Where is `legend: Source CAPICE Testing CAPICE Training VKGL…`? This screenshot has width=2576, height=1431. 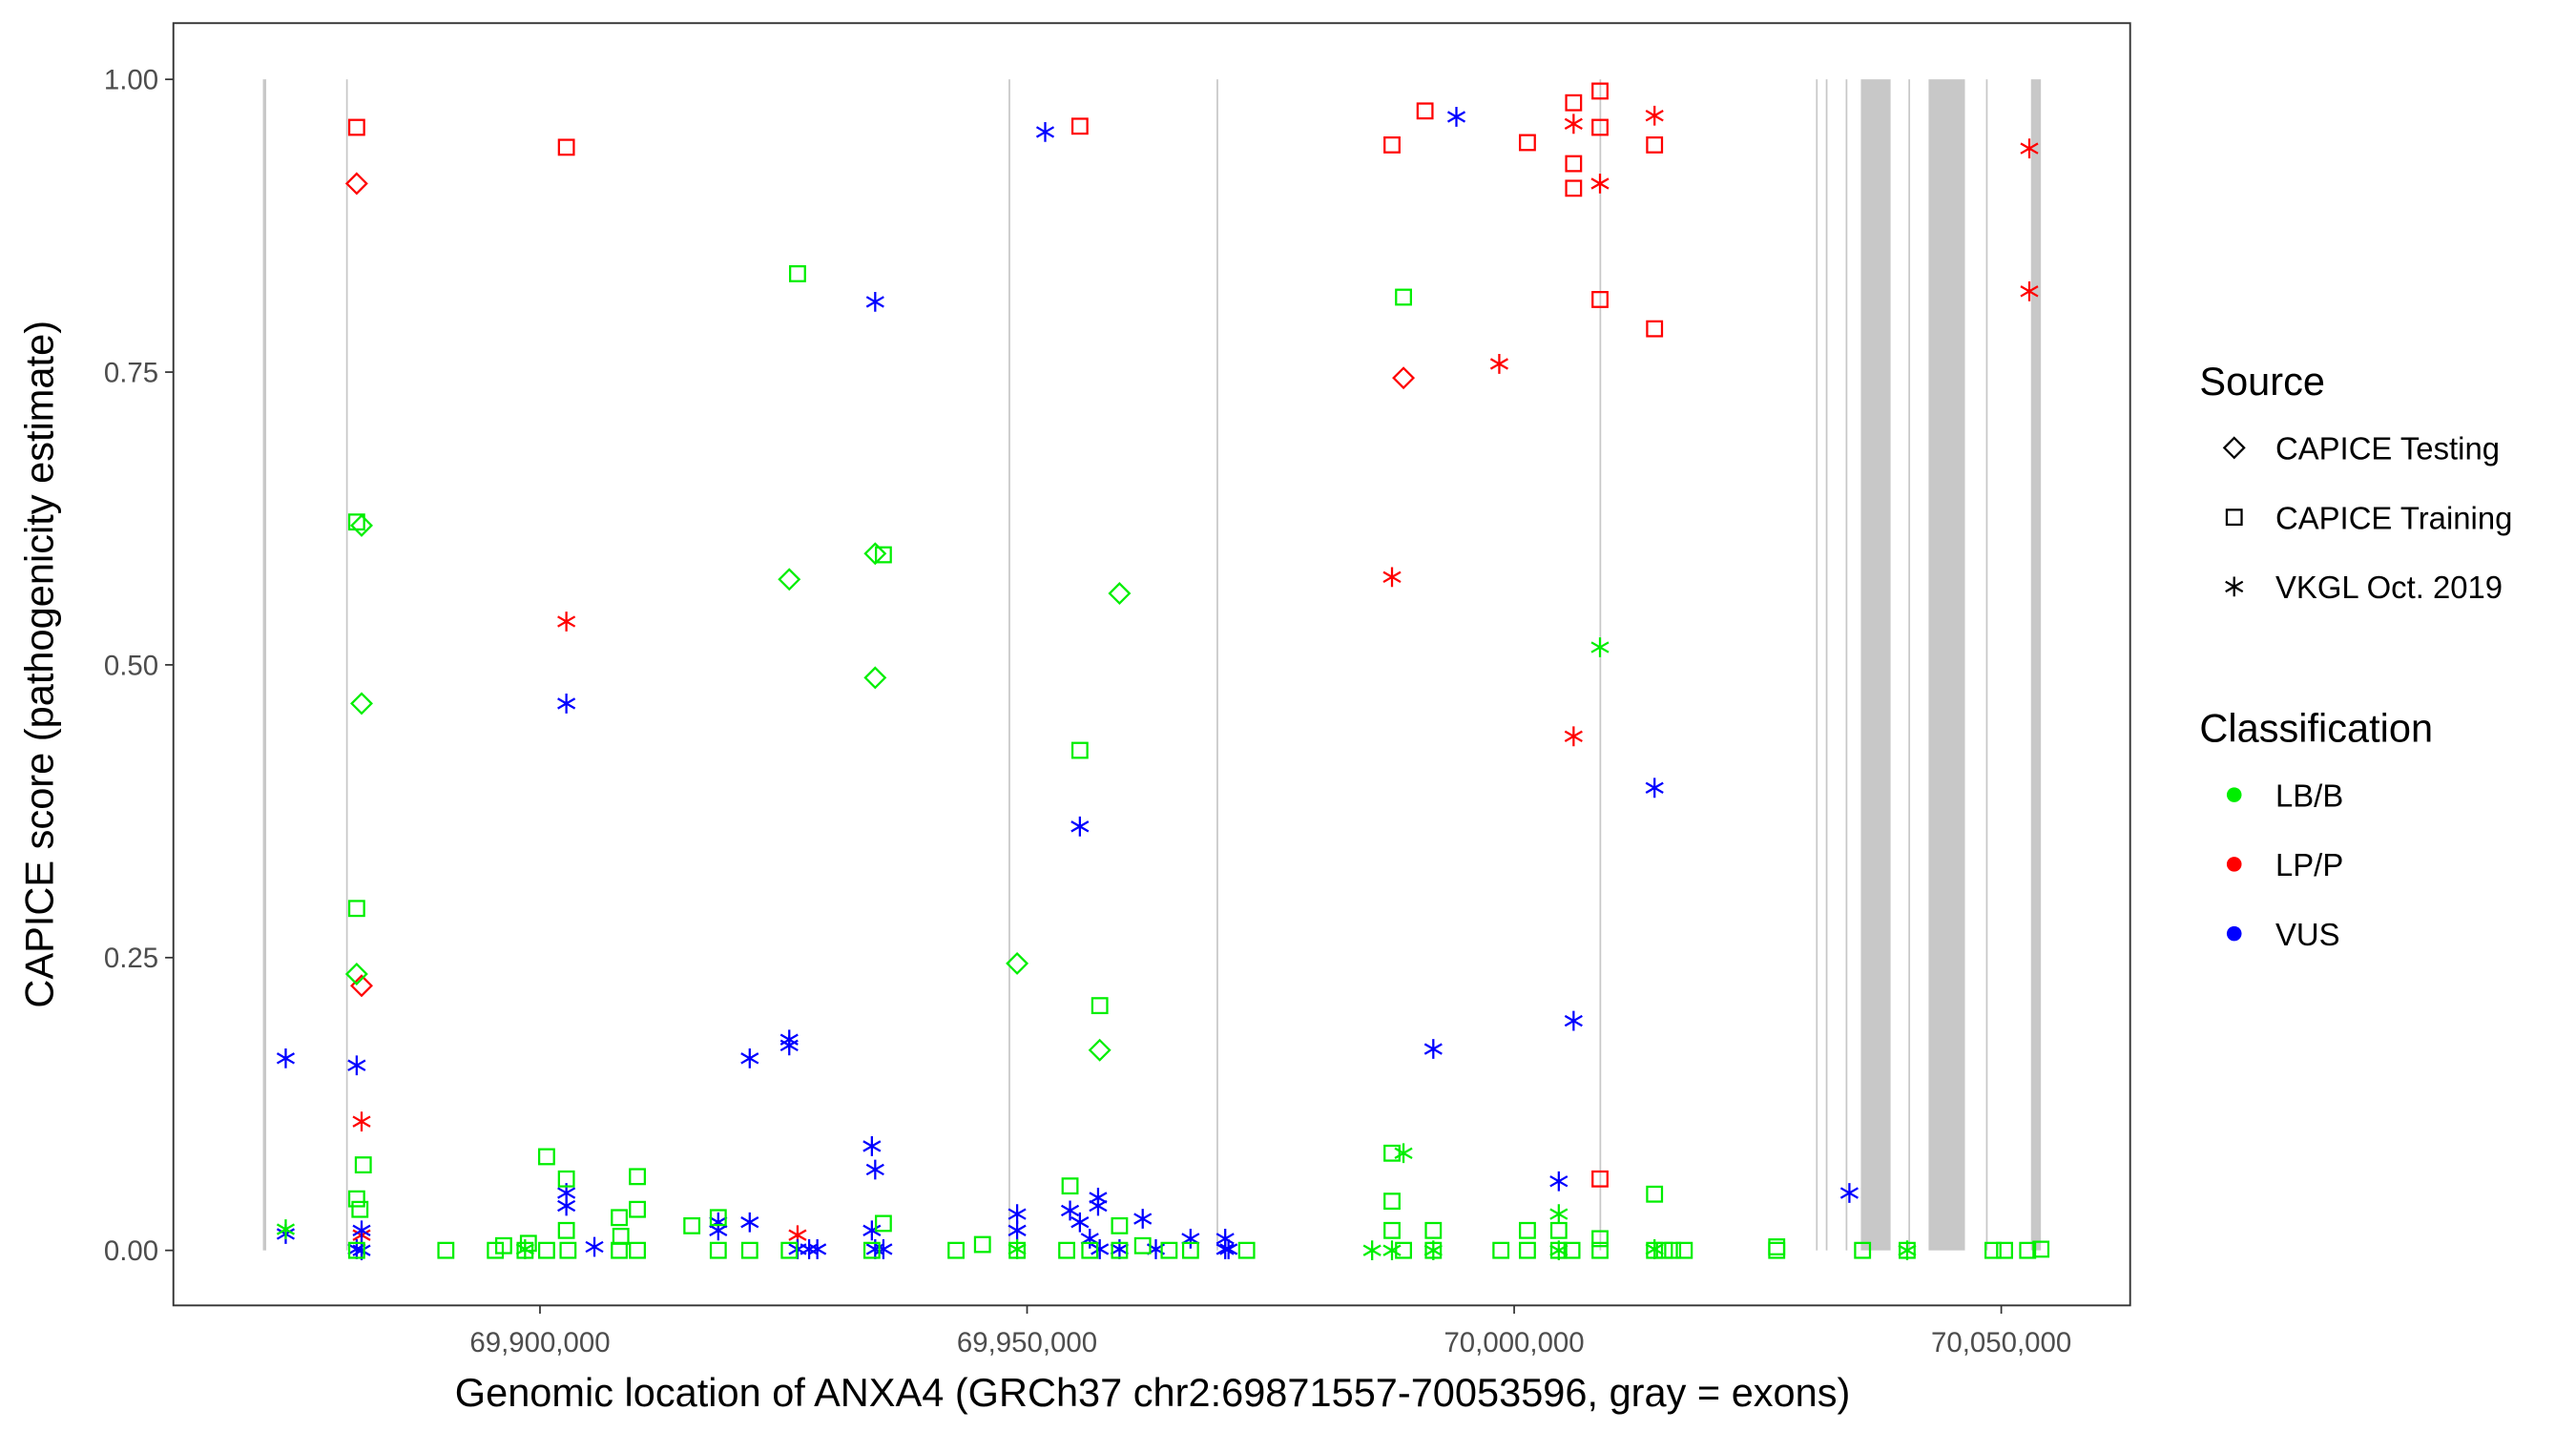
legend: Source CAPICE Testing CAPICE Training VKGL… is located at coordinates (2355, 655).